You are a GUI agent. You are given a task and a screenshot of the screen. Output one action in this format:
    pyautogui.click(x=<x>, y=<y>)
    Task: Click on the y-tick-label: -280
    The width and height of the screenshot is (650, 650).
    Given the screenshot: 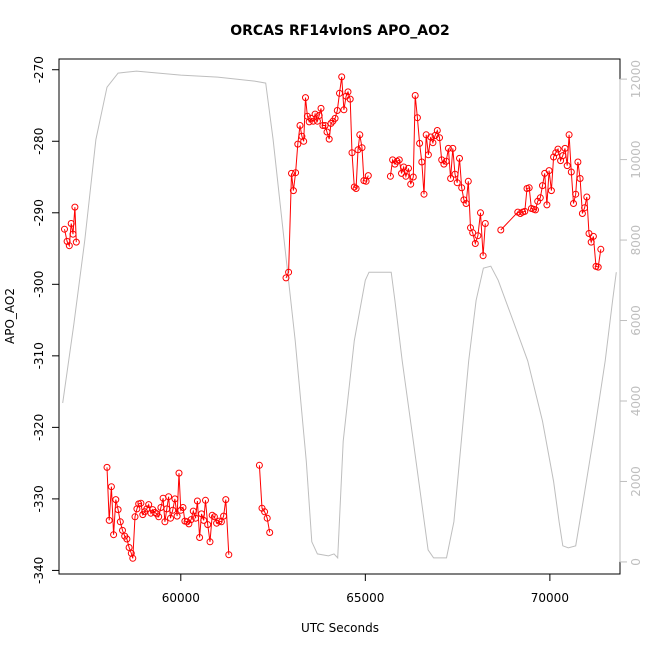 What is the action you would take?
    pyautogui.click(x=39, y=141)
    